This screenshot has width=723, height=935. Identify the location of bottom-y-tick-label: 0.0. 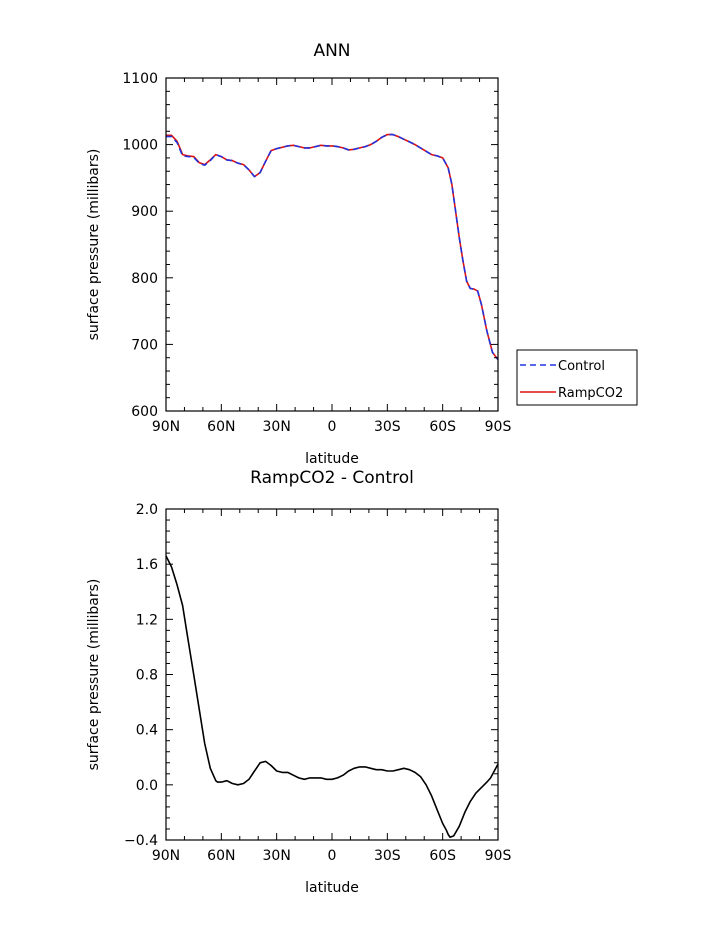
(147, 786).